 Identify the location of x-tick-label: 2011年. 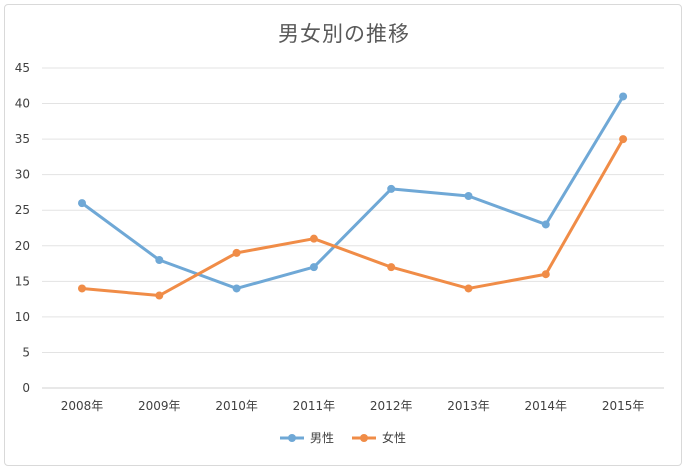
(314, 406).